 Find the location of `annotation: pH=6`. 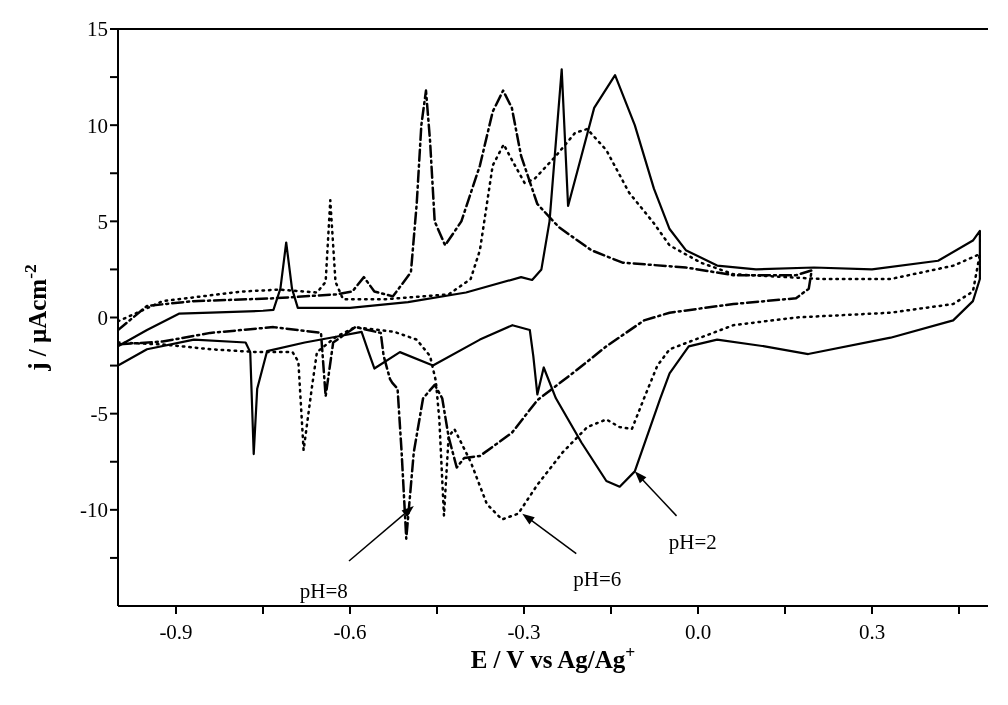

annotation: pH=6 is located at coordinates (597, 578).